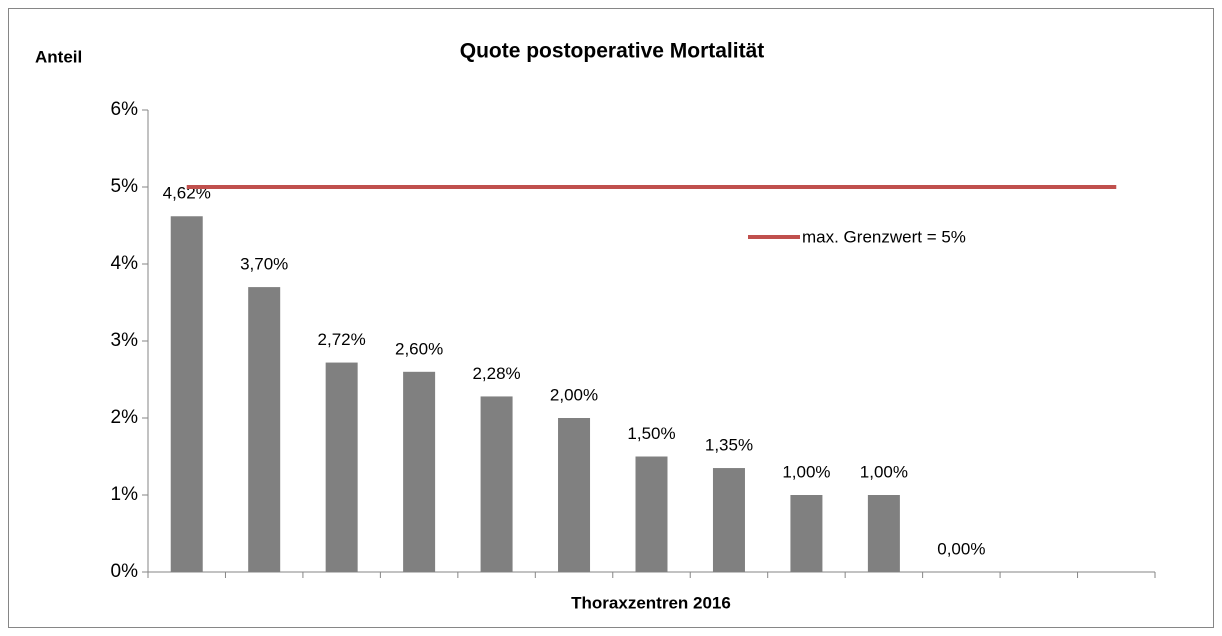 The image size is (1222, 636). I want to click on legend-label: max. Grenzwert = 5%, so click(884, 236).